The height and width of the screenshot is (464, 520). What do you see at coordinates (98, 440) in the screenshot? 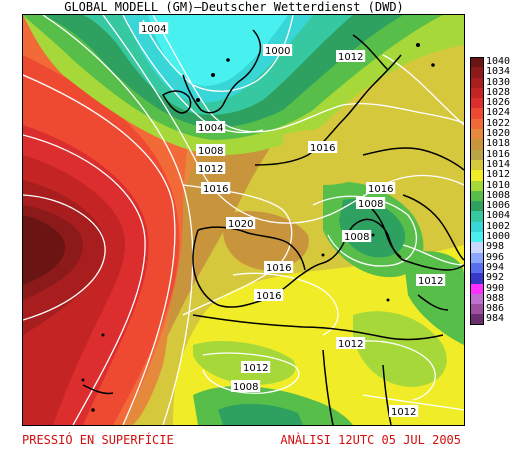
I see `product-label: PRESSIÓ EN SUPERFÍCIE` at bounding box center [98, 440].